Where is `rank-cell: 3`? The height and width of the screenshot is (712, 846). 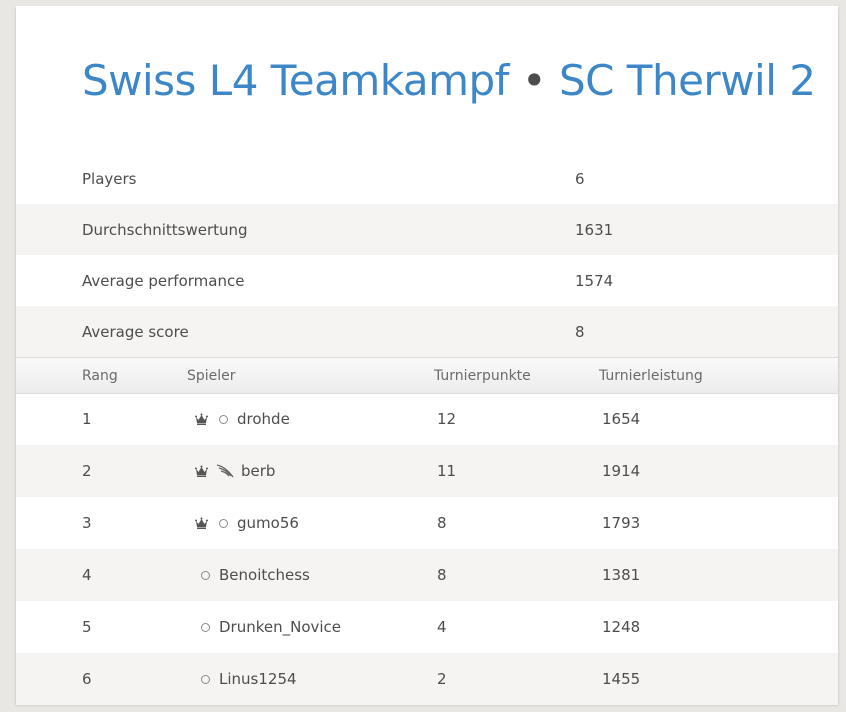
rank-cell: 3 is located at coordinates (87, 523).